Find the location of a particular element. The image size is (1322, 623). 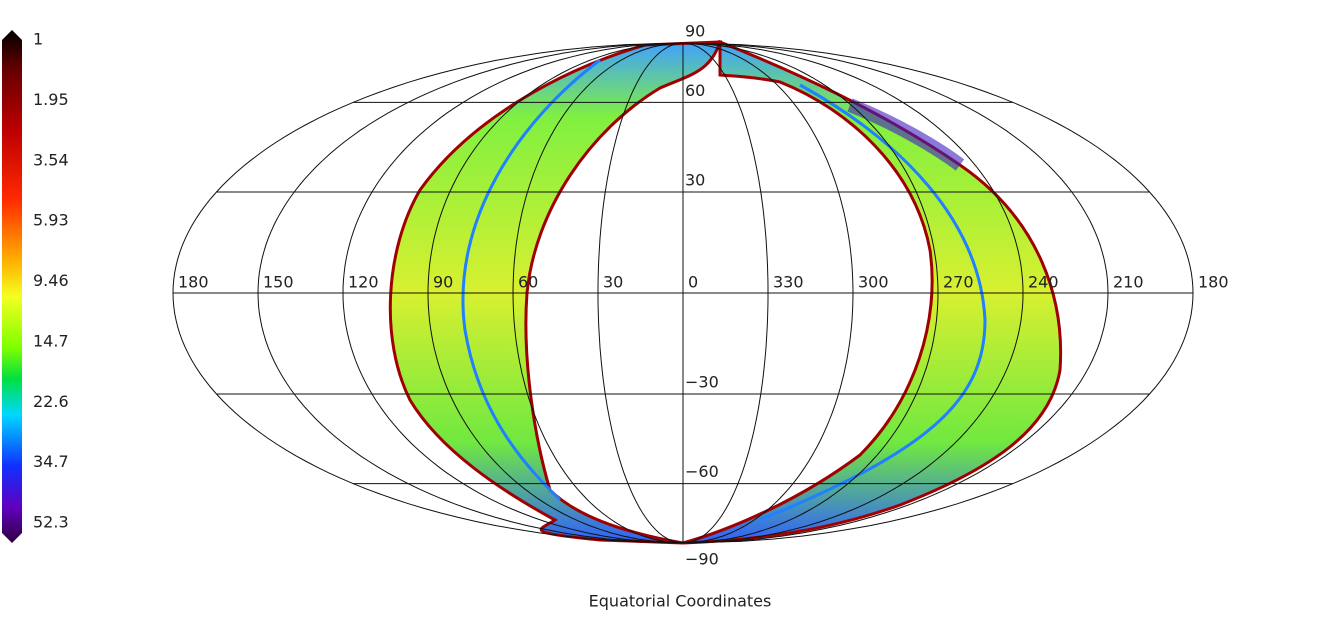

lon-label: 30 is located at coordinates (613, 282).